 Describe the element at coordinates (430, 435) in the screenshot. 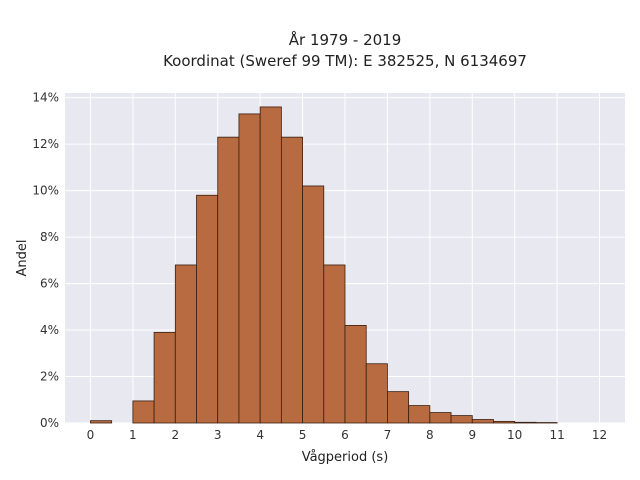

I see `x-tick-label: 8` at that location.